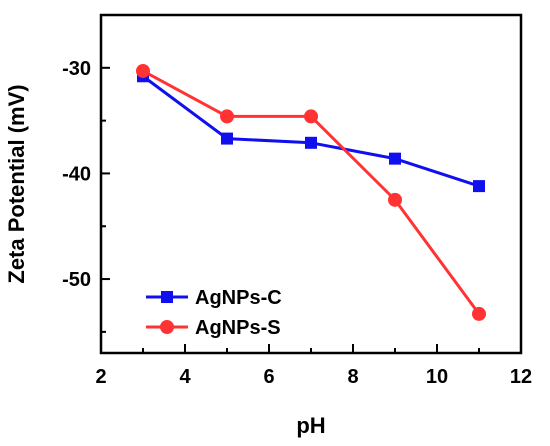 Image resolution: width=550 pixels, height=446 pixels. I want to click on legend-item: AgNPs-C, so click(214, 298).